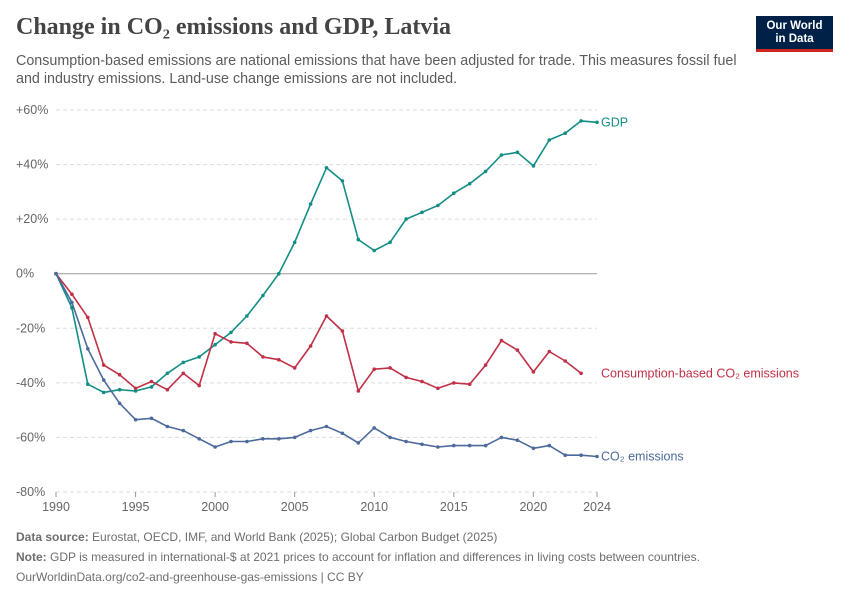 The width and height of the screenshot is (850, 600). I want to click on owid-logo: Our World in Data, so click(794, 34).